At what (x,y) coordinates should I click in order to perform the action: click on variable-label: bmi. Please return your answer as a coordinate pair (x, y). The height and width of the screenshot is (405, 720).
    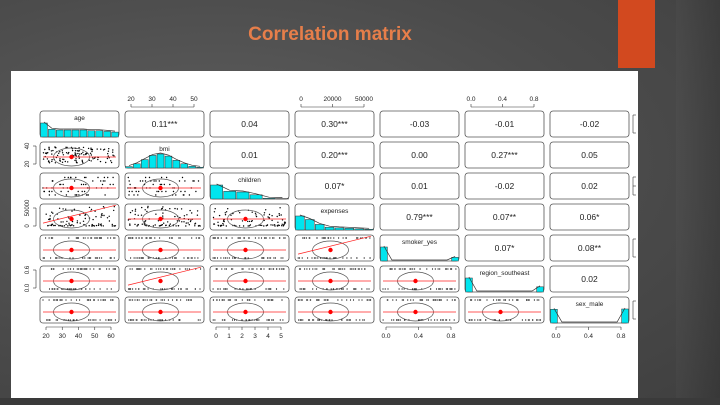
    Looking at the image, I should click on (164, 149).